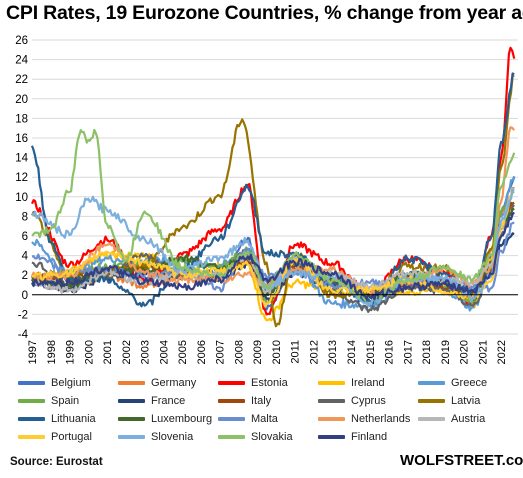  Describe the element at coordinates (446, 352) in the screenshot. I see `x-tick-label: 2019` at that location.